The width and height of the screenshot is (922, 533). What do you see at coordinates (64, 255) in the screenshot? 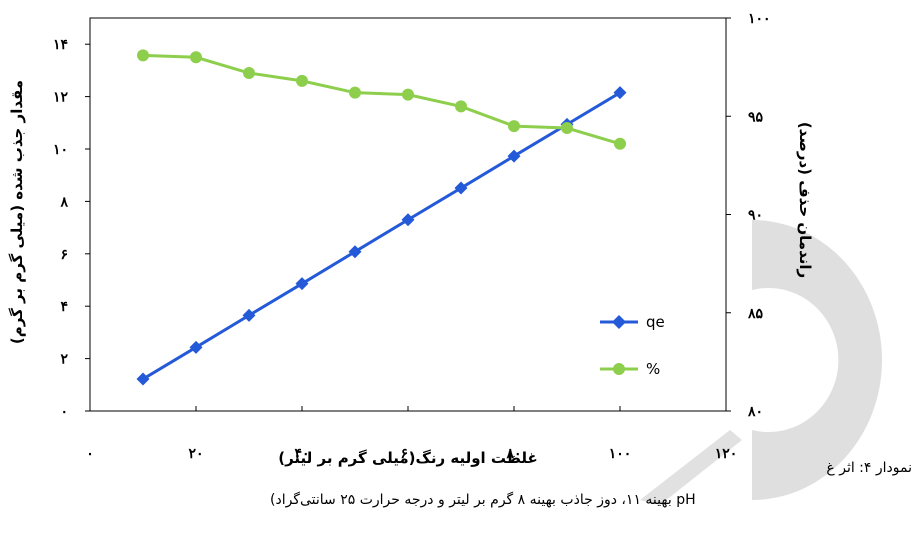
I see `left-y-tick-label: ۶` at bounding box center [64, 255].